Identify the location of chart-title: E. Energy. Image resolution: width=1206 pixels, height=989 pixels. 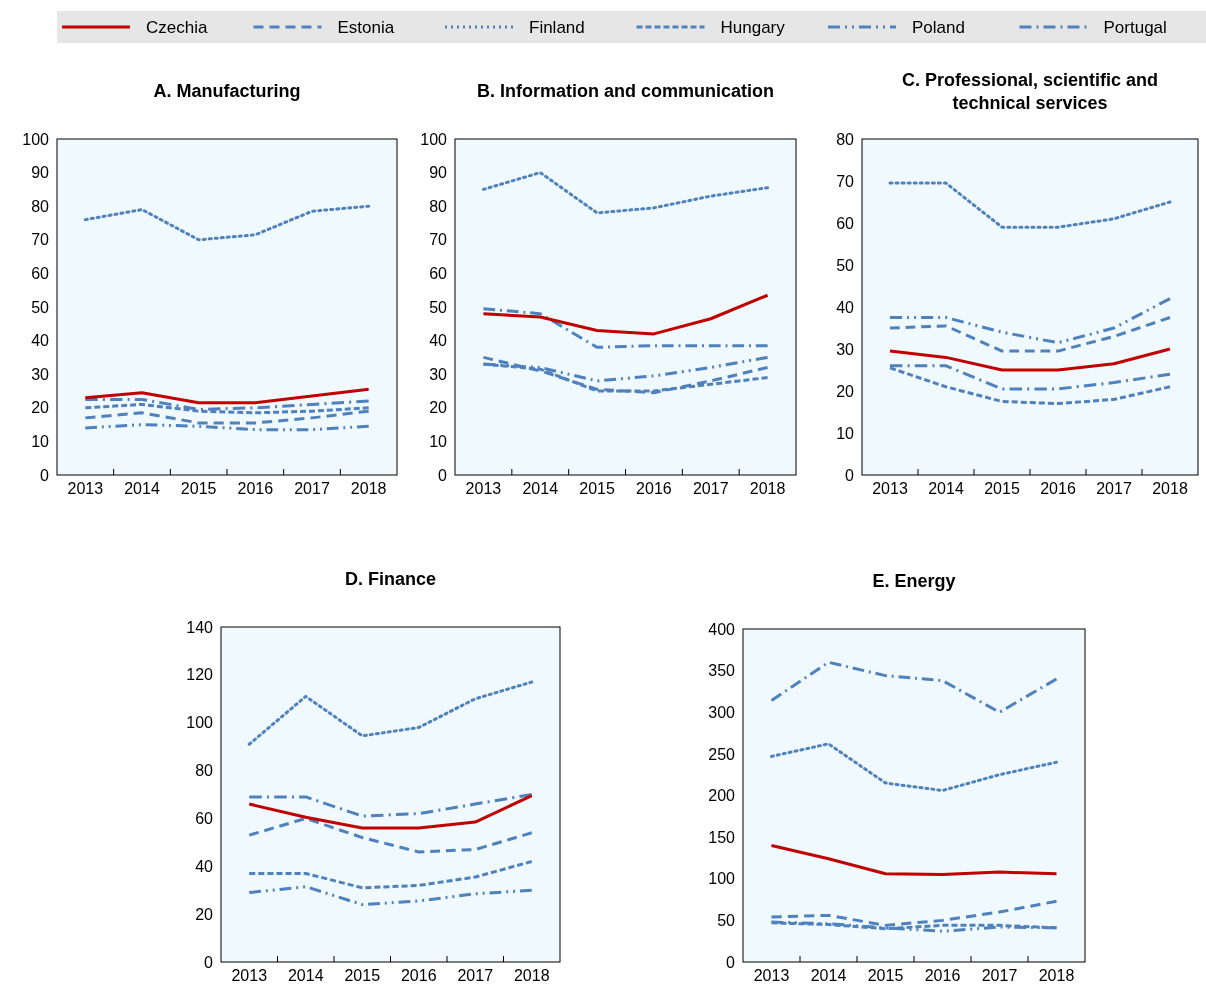
(914, 581).